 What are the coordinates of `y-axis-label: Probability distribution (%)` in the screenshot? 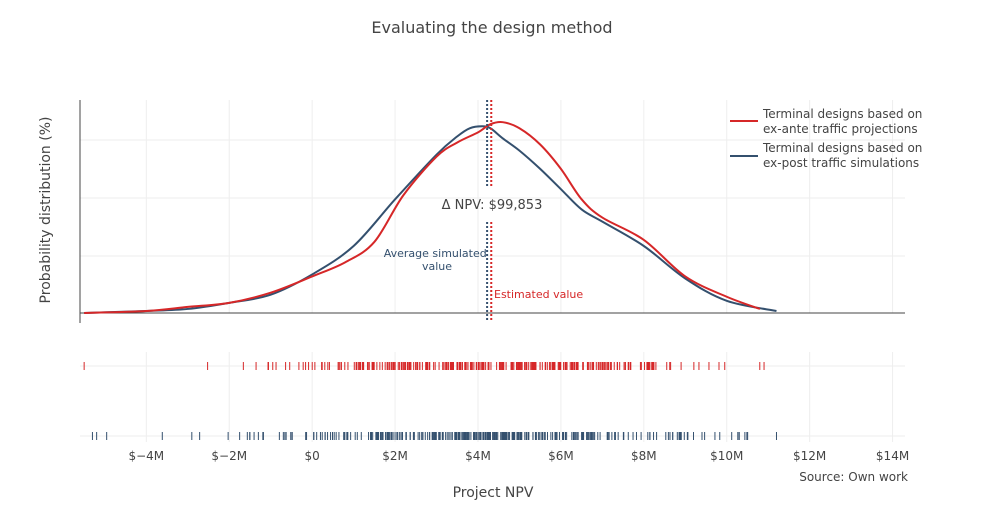 It's located at (46, 210).